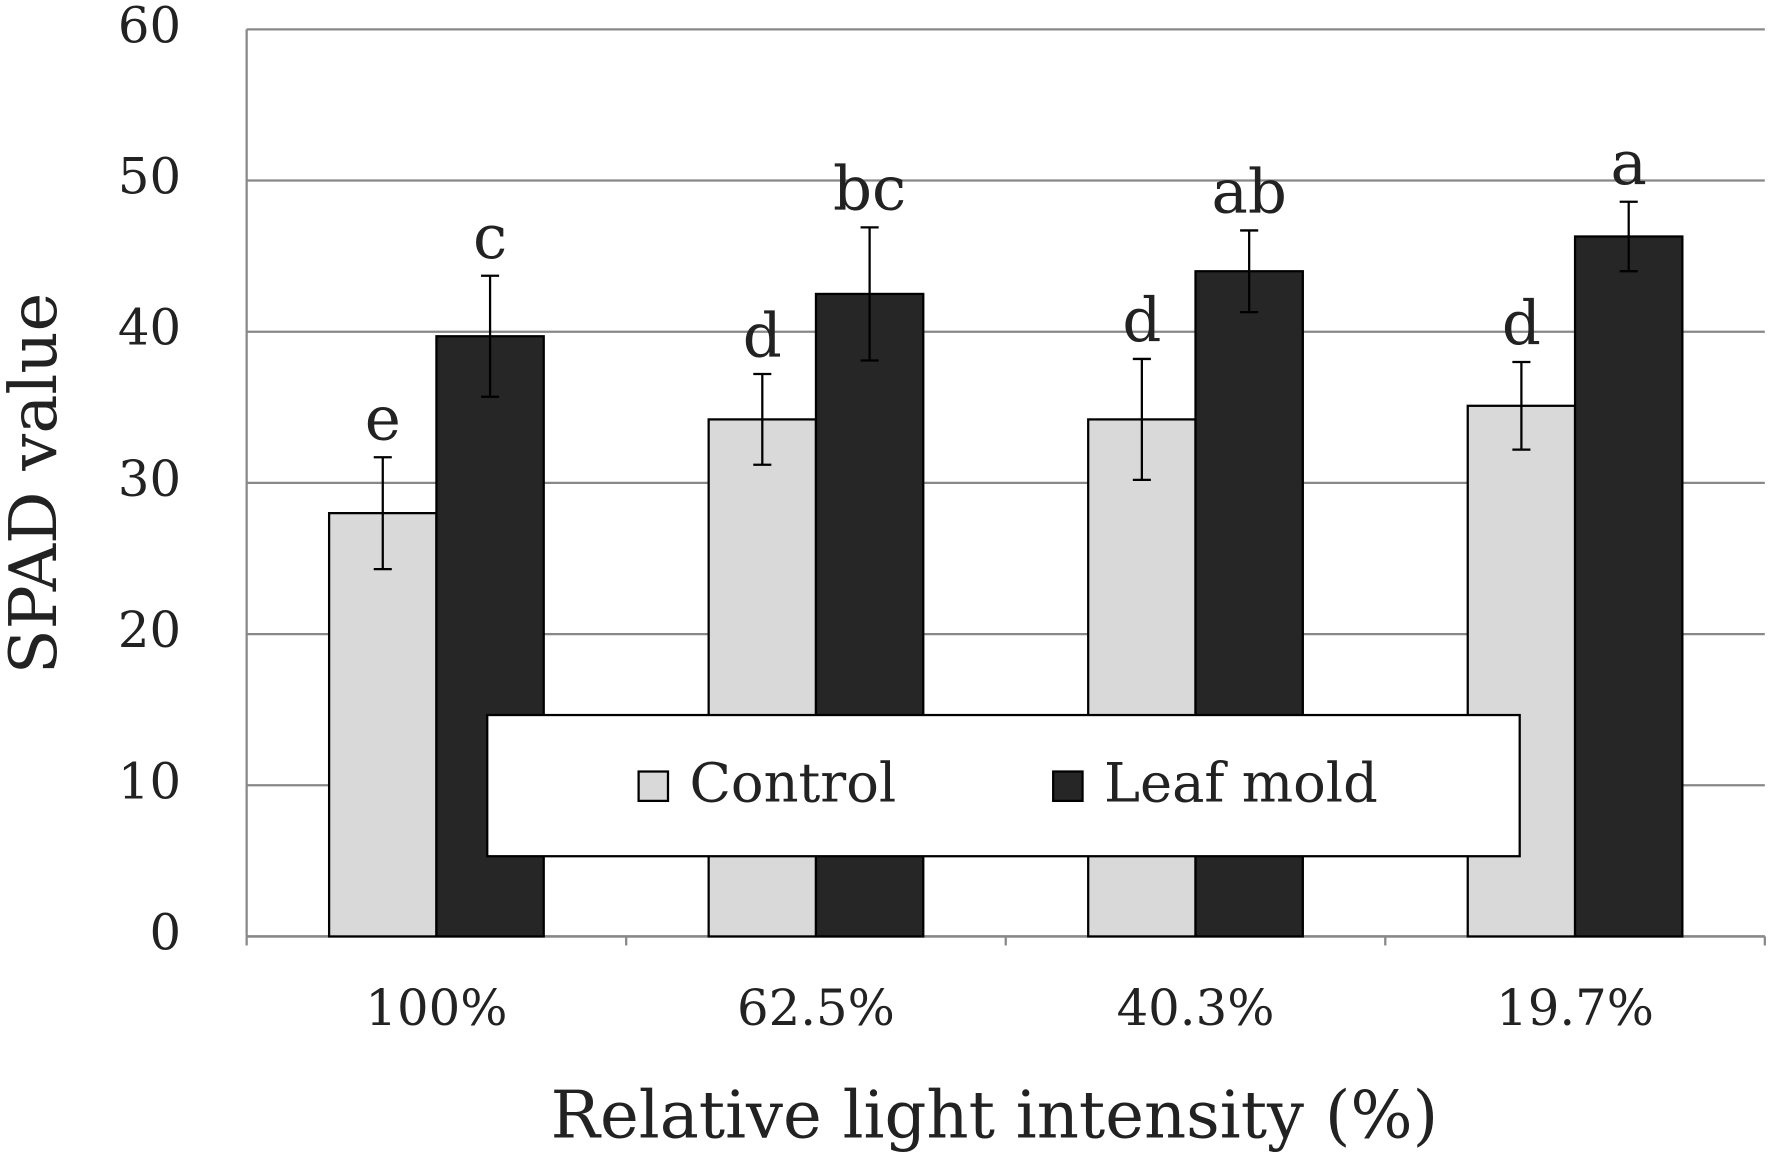 Image resolution: width=1772 pixels, height=1168 pixels. Describe the element at coordinates (995, 1116) in the screenshot. I see `x-axis-title: Relative light intensity (%)` at that location.